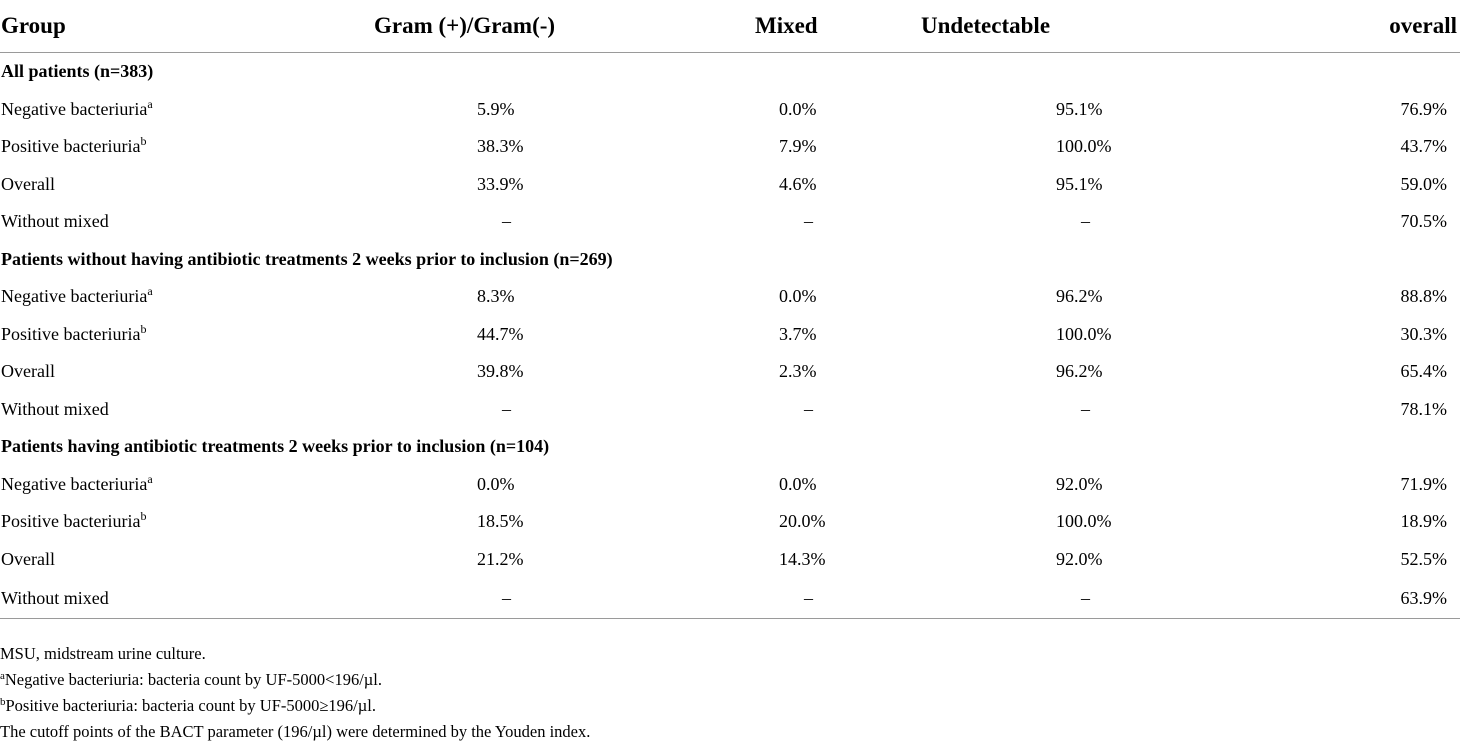 The image size is (1460, 747). I want to click on value-cell: 18.9%, so click(1424, 521).